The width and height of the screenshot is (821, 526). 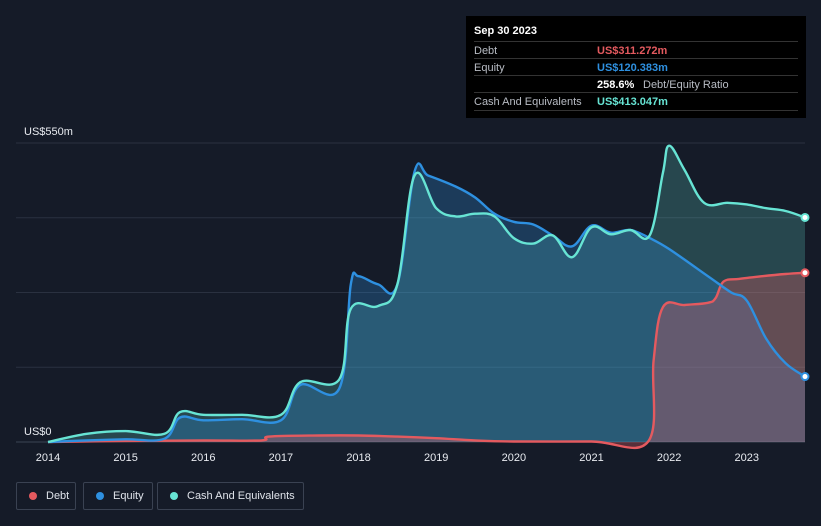 What do you see at coordinates (514, 458) in the screenshot?
I see `x-tick-label: 2020` at bounding box center [514, 458].